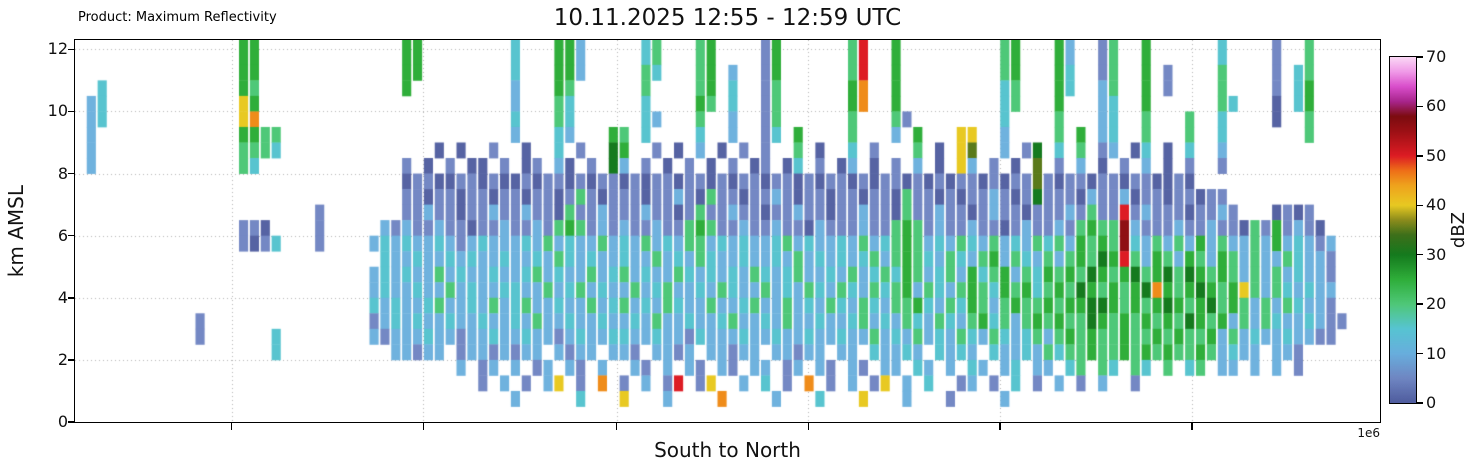 Image resolution: width=1482 pixels, height=470 pixels. I want to click on y-axis-title: km AMSL, so click(16, 231).